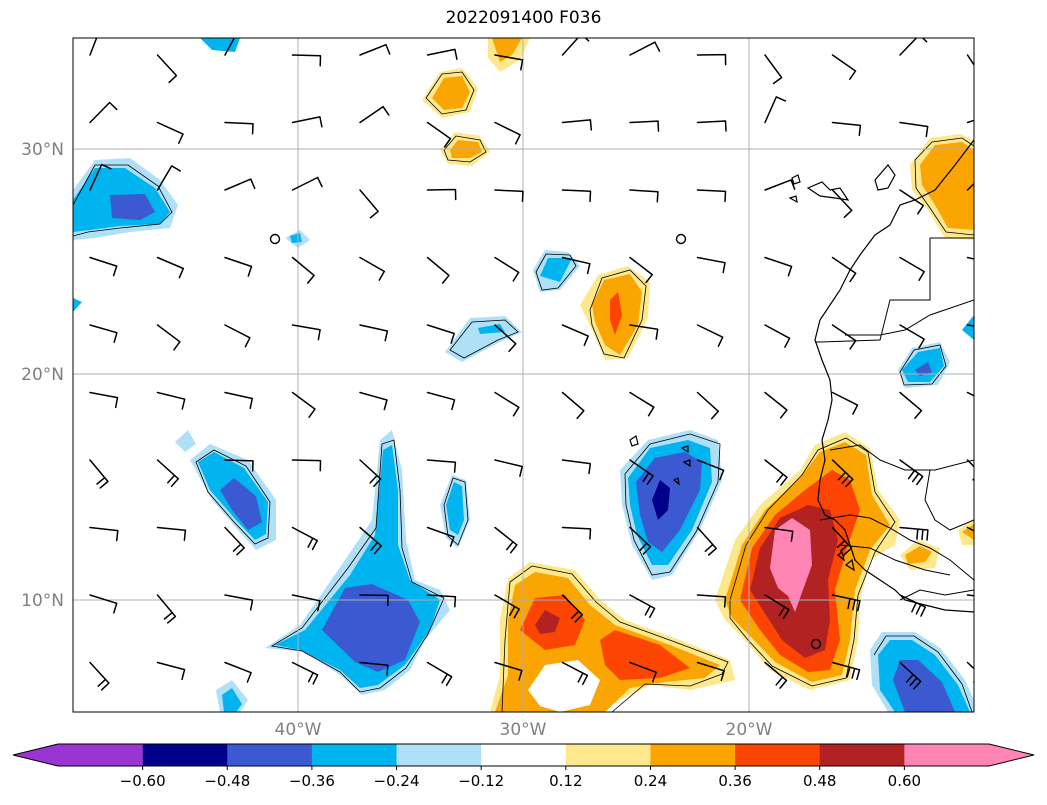  Describe the element at coordinates (734, 781) in the screenshot. I see `colorbar-tick-label: 0.36` at that location.